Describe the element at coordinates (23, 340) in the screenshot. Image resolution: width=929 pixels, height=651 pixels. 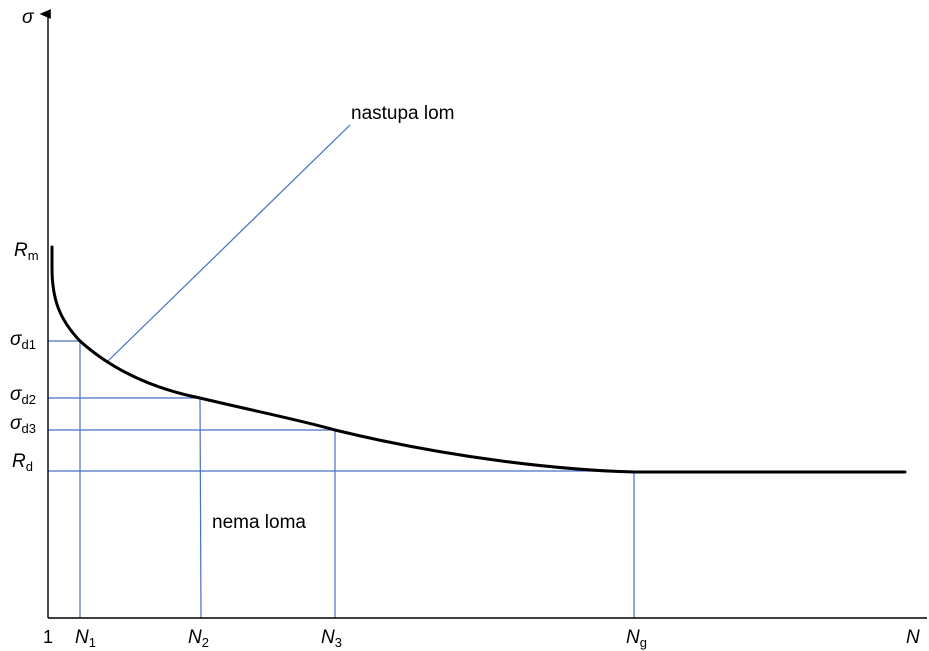
I see `y-tick-sd1: σd1` at that location.